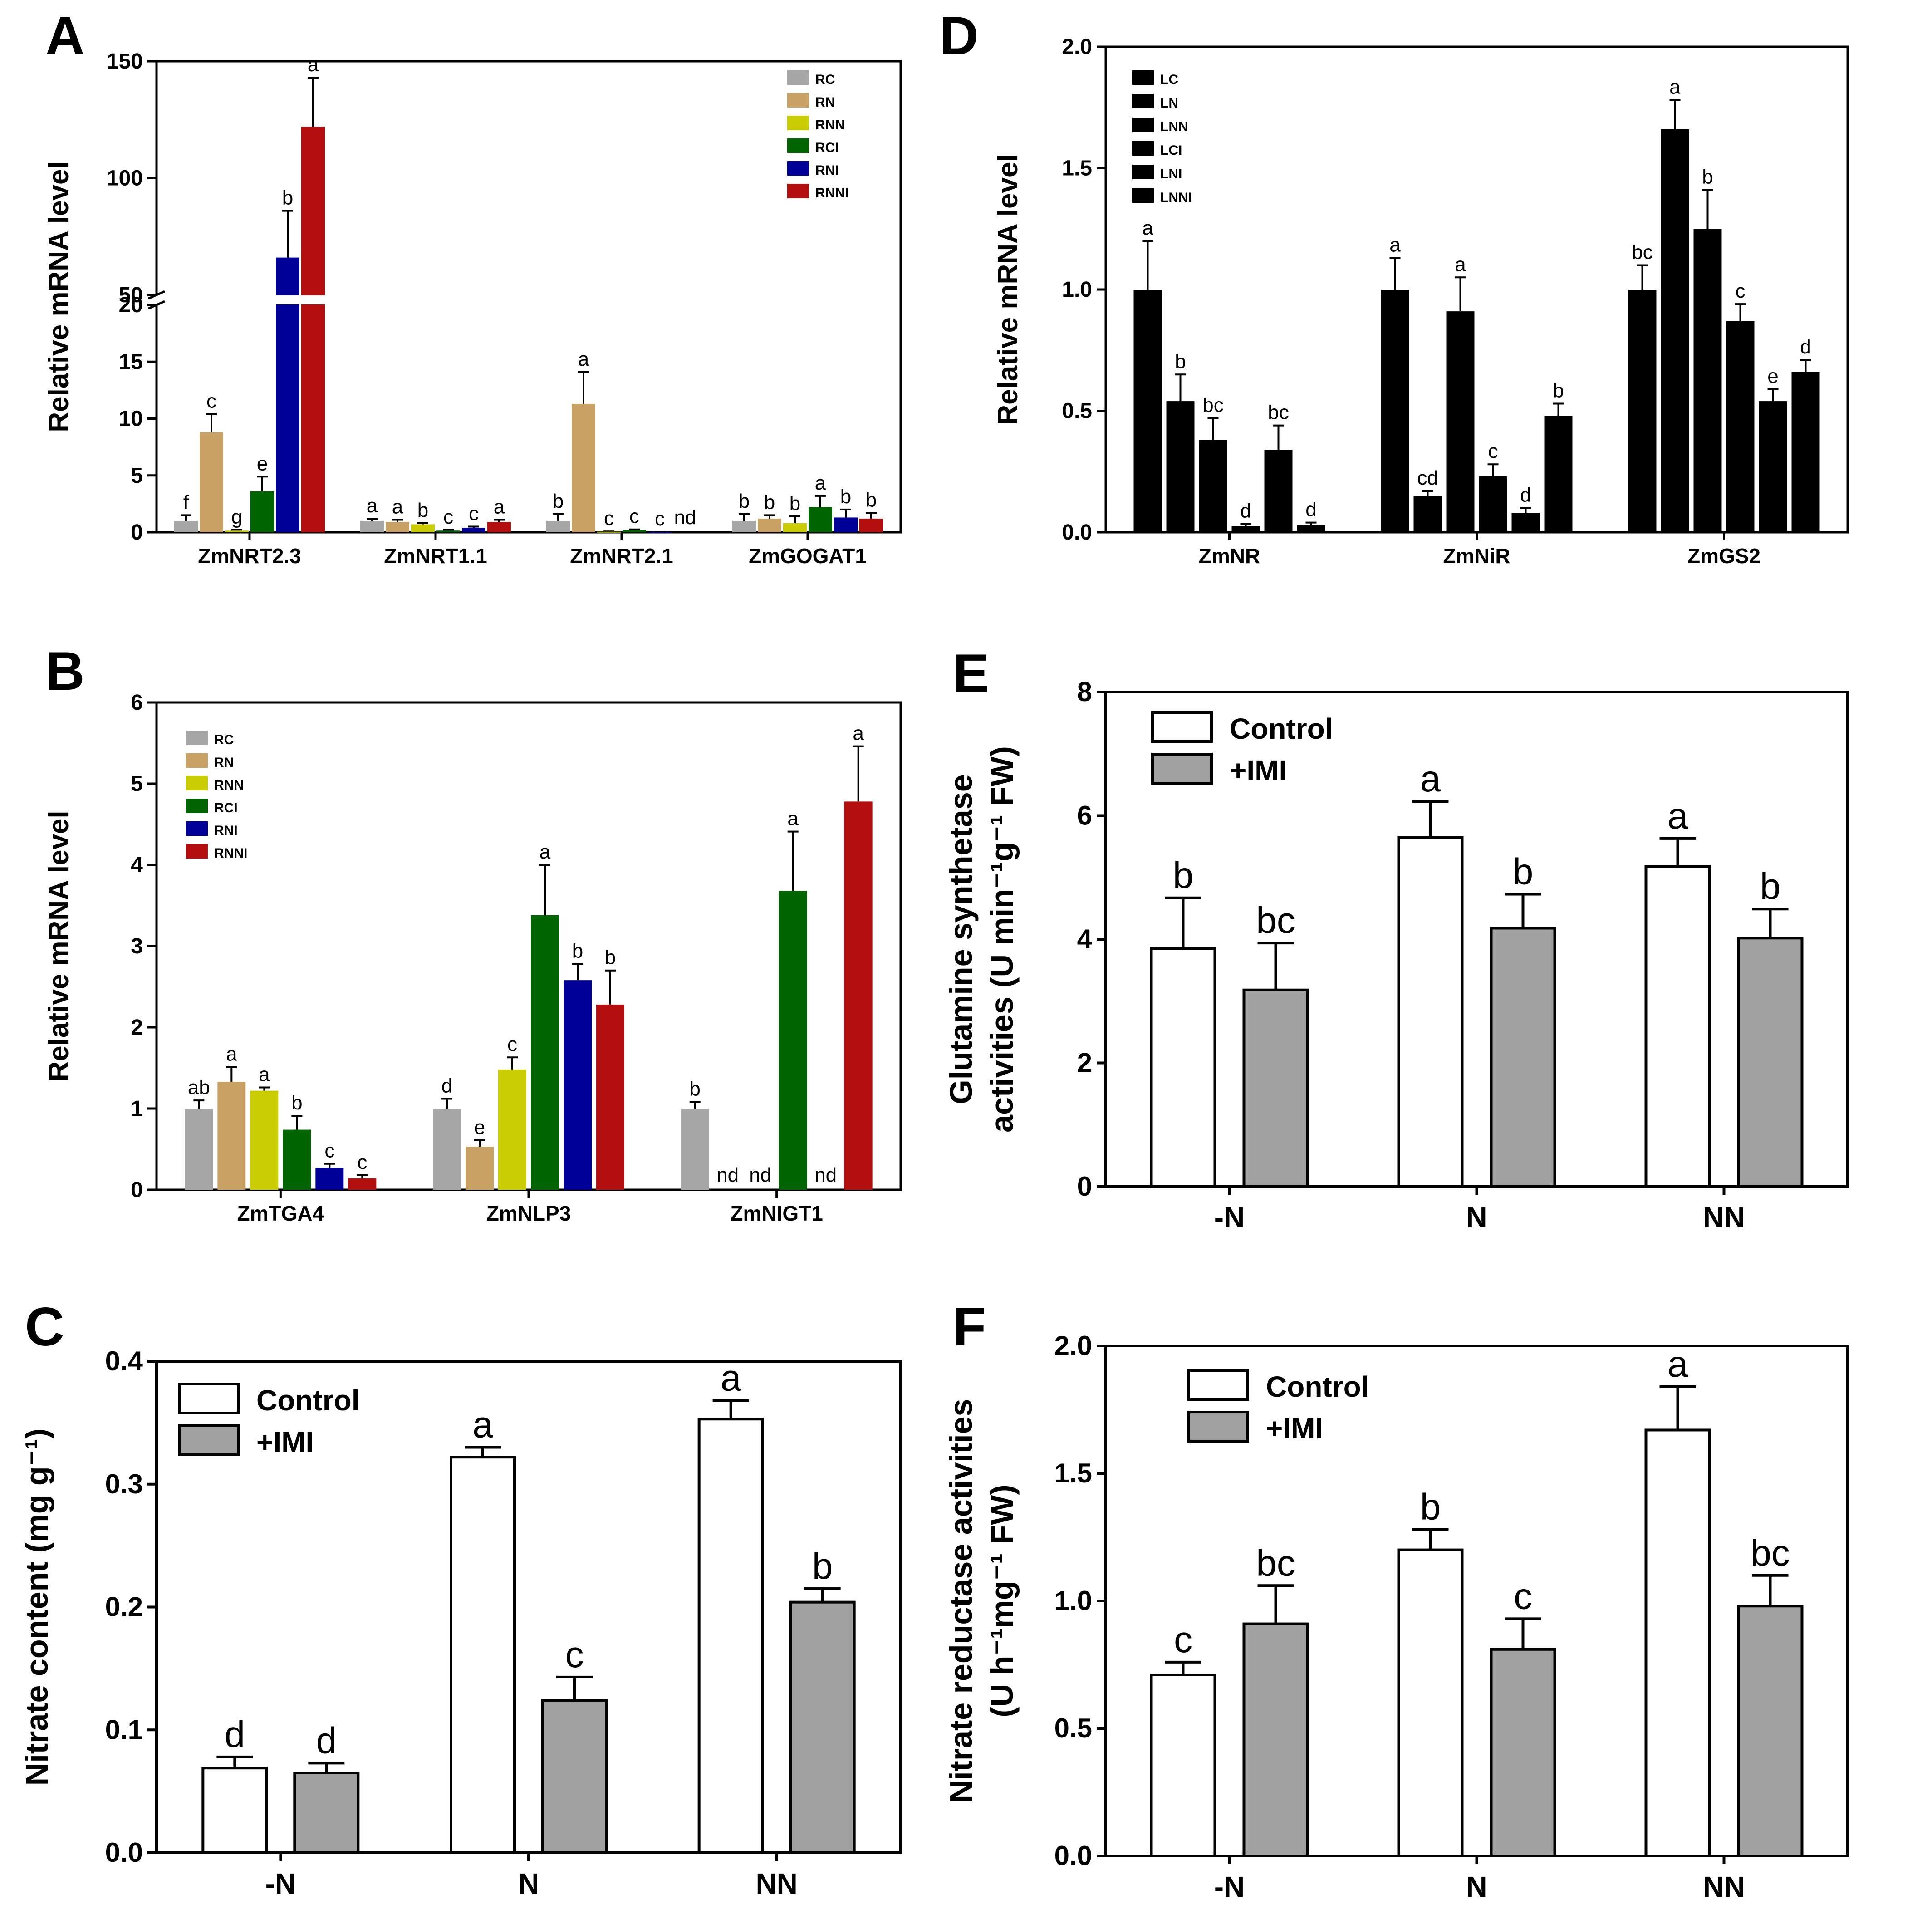 The height and width of the screenshot is (1914, 1932). I want to click on bar-LNNI-ZmGS2, so click(1805, 452).